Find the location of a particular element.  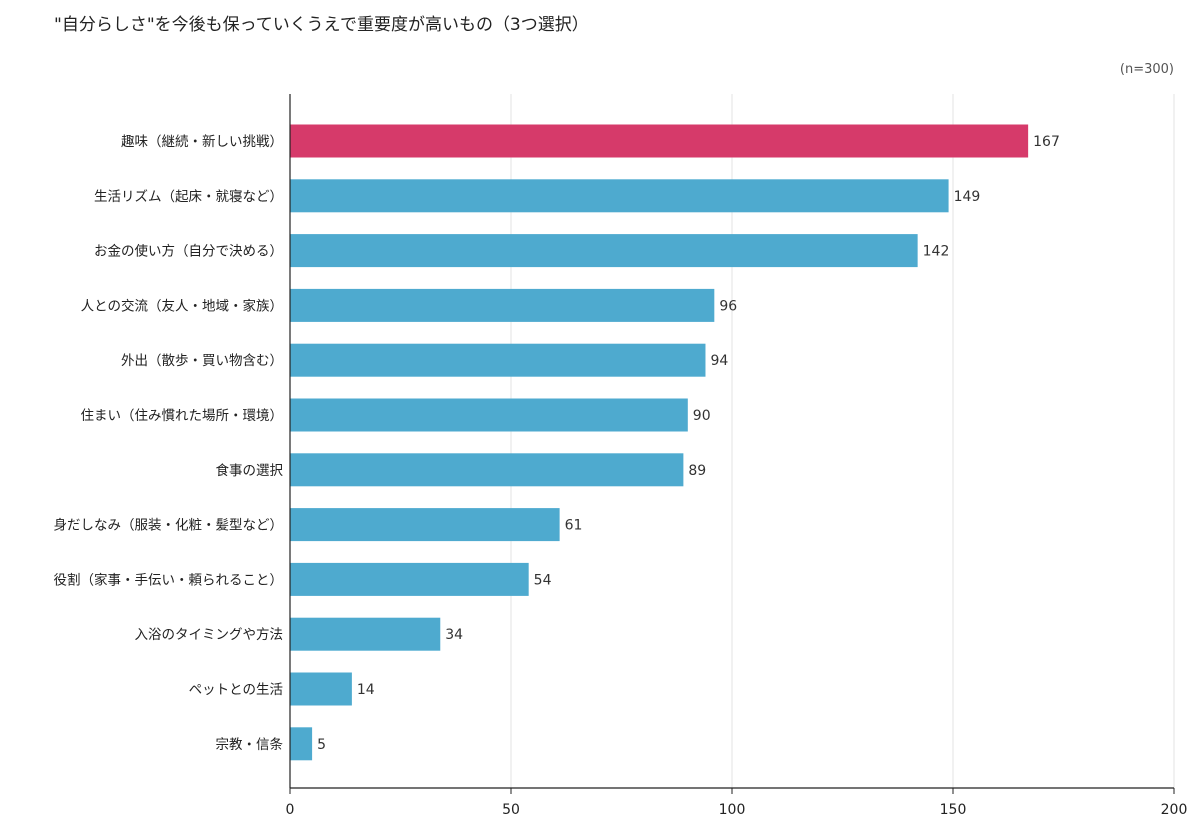

value-label: 5 is located at coordinates (321, 745).